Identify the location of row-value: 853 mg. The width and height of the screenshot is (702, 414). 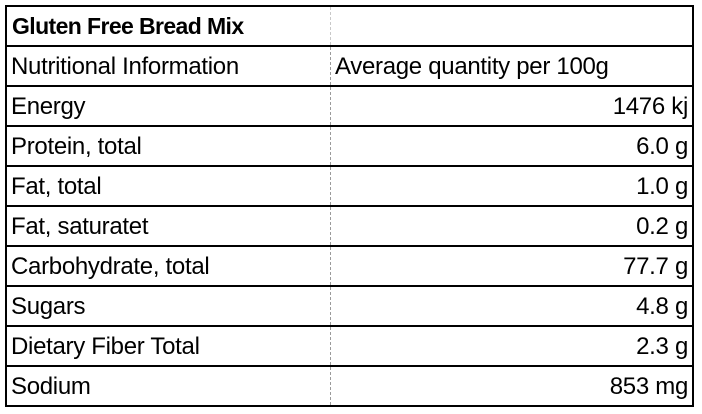
(649, 386).